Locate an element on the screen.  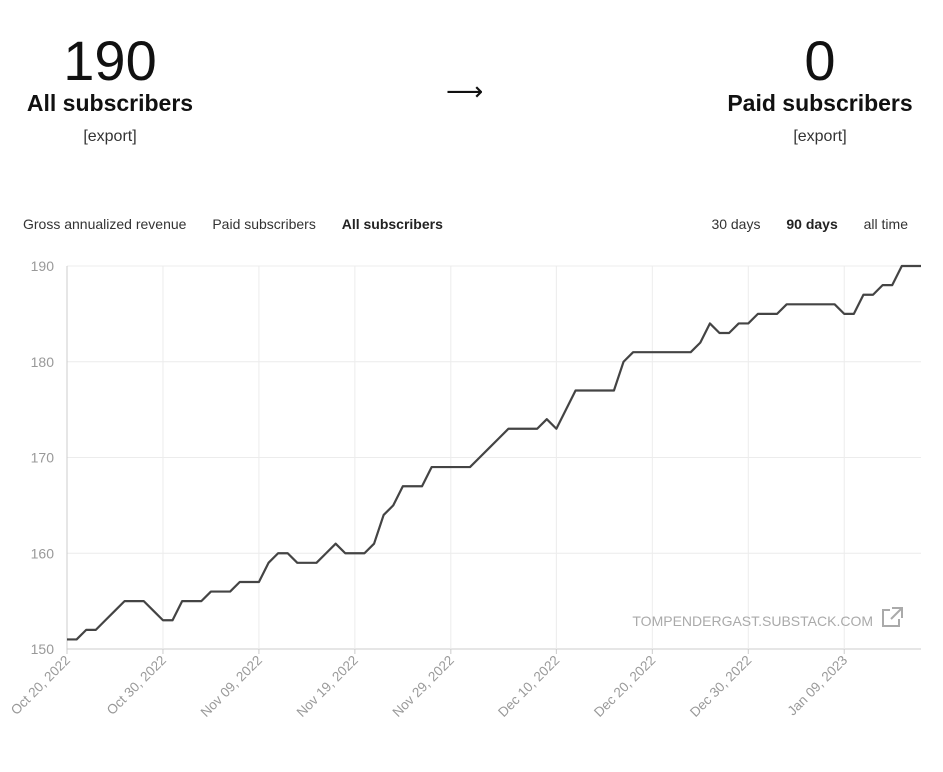
tab-all-subscribers: All subscribers is located at coordinates (392, 224).